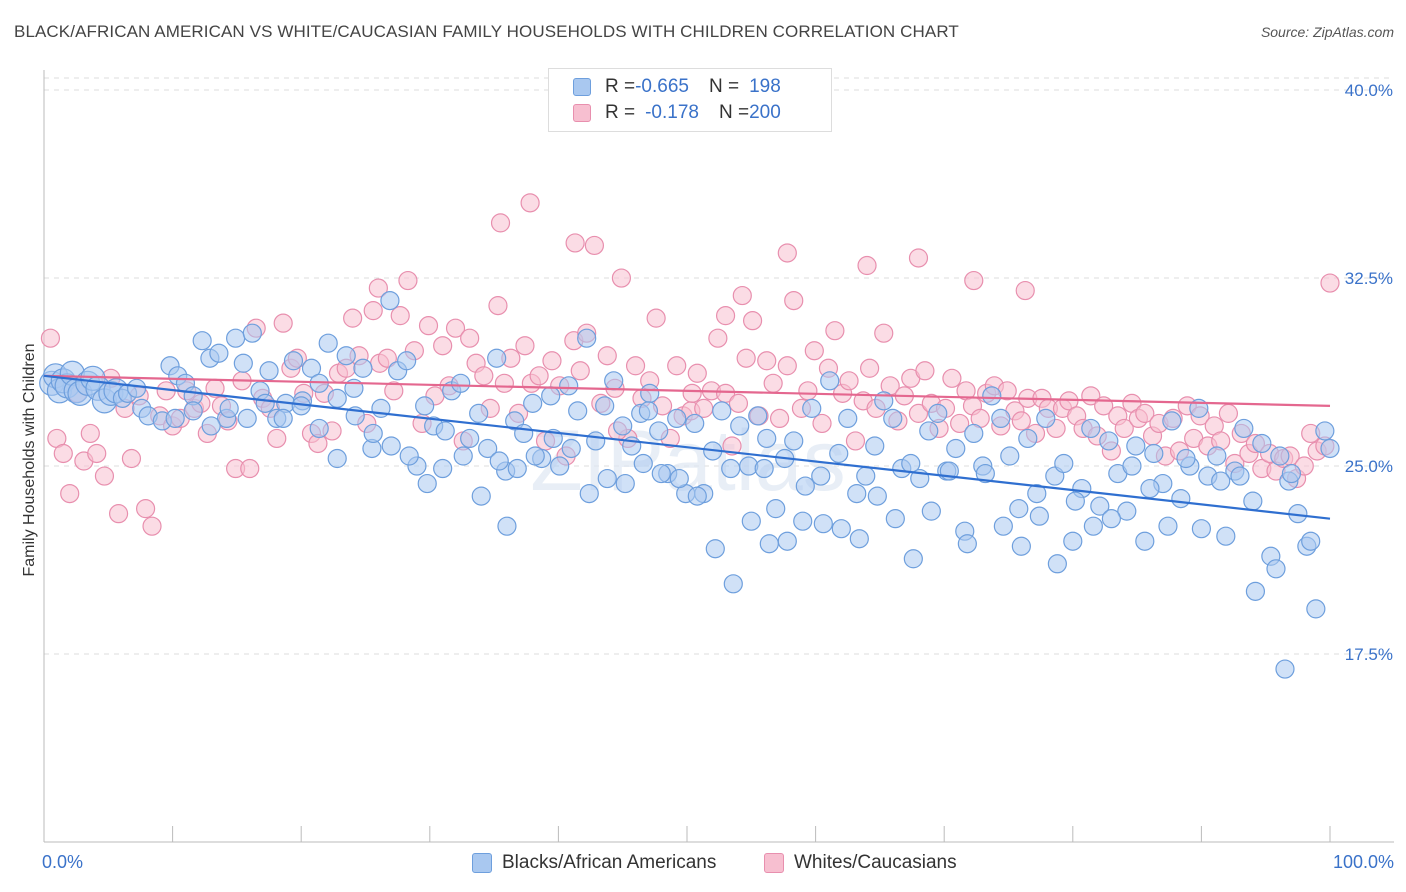 The width and height of the screenshot is (1406, 892). What do you see at coordinates (724, 86) in the screenshot?
I see `n-label: N =` at bounding box center [724, 86].